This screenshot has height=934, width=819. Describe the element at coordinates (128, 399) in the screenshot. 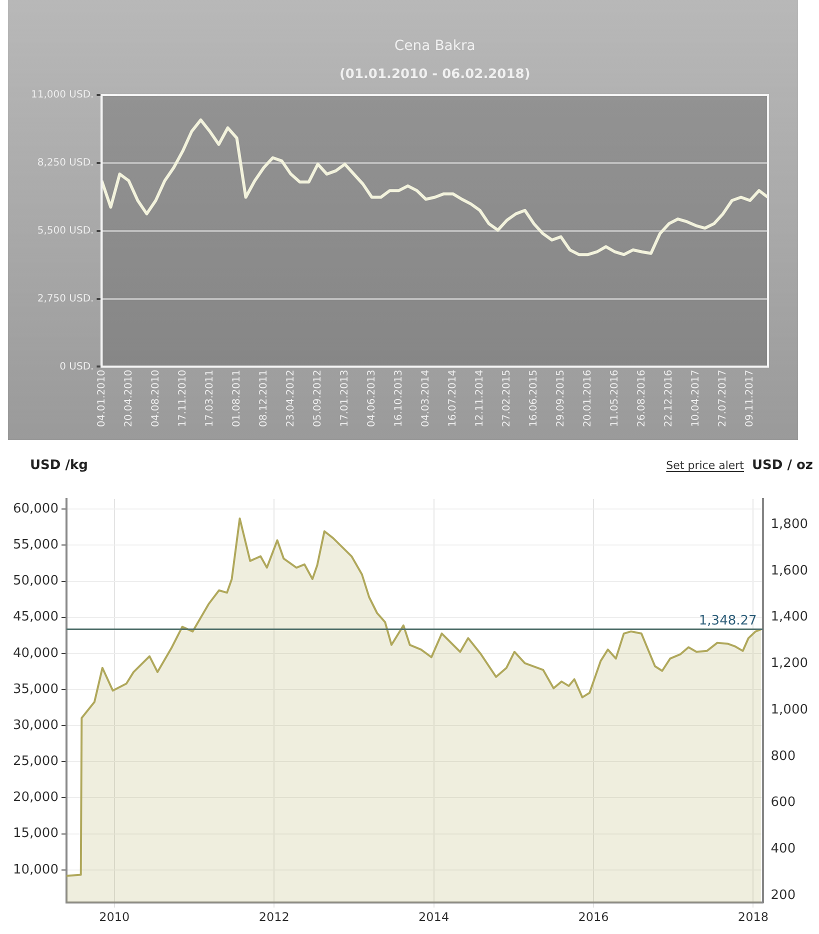

I see `x-tick-label: 20.04.2010` at that location.